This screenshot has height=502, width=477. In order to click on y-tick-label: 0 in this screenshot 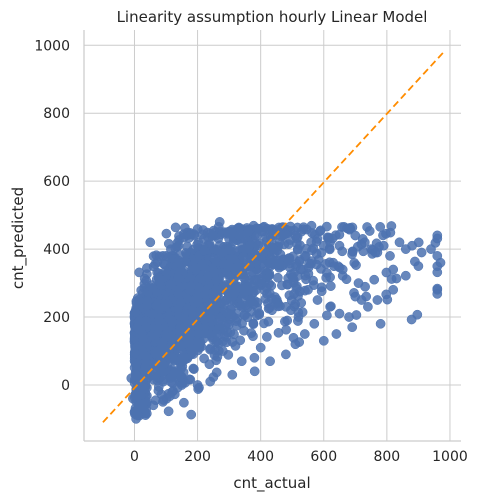, I will do `click(65, 386)`.